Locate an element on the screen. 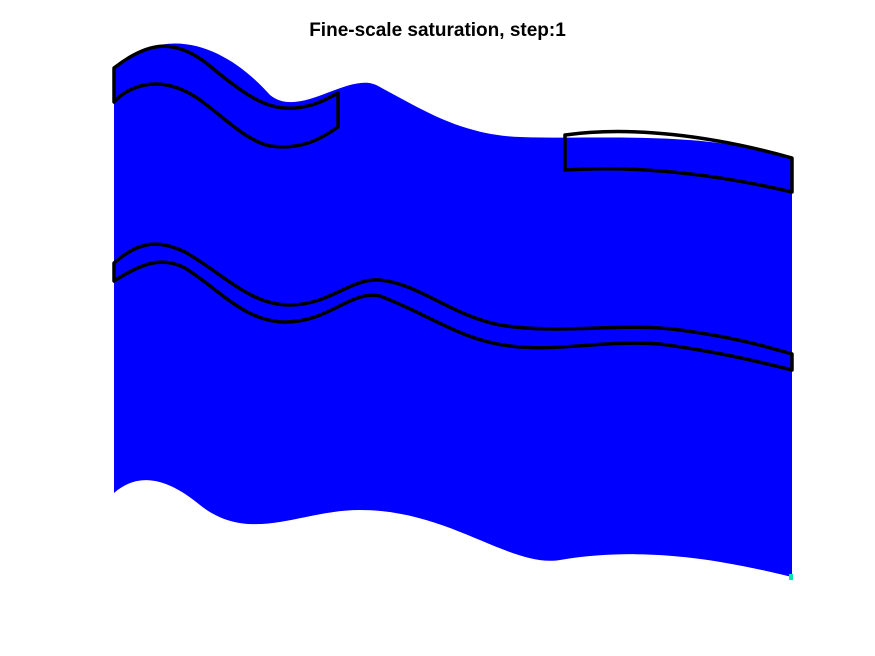  lens-outline-top-left is located at coordinates (226, 96).